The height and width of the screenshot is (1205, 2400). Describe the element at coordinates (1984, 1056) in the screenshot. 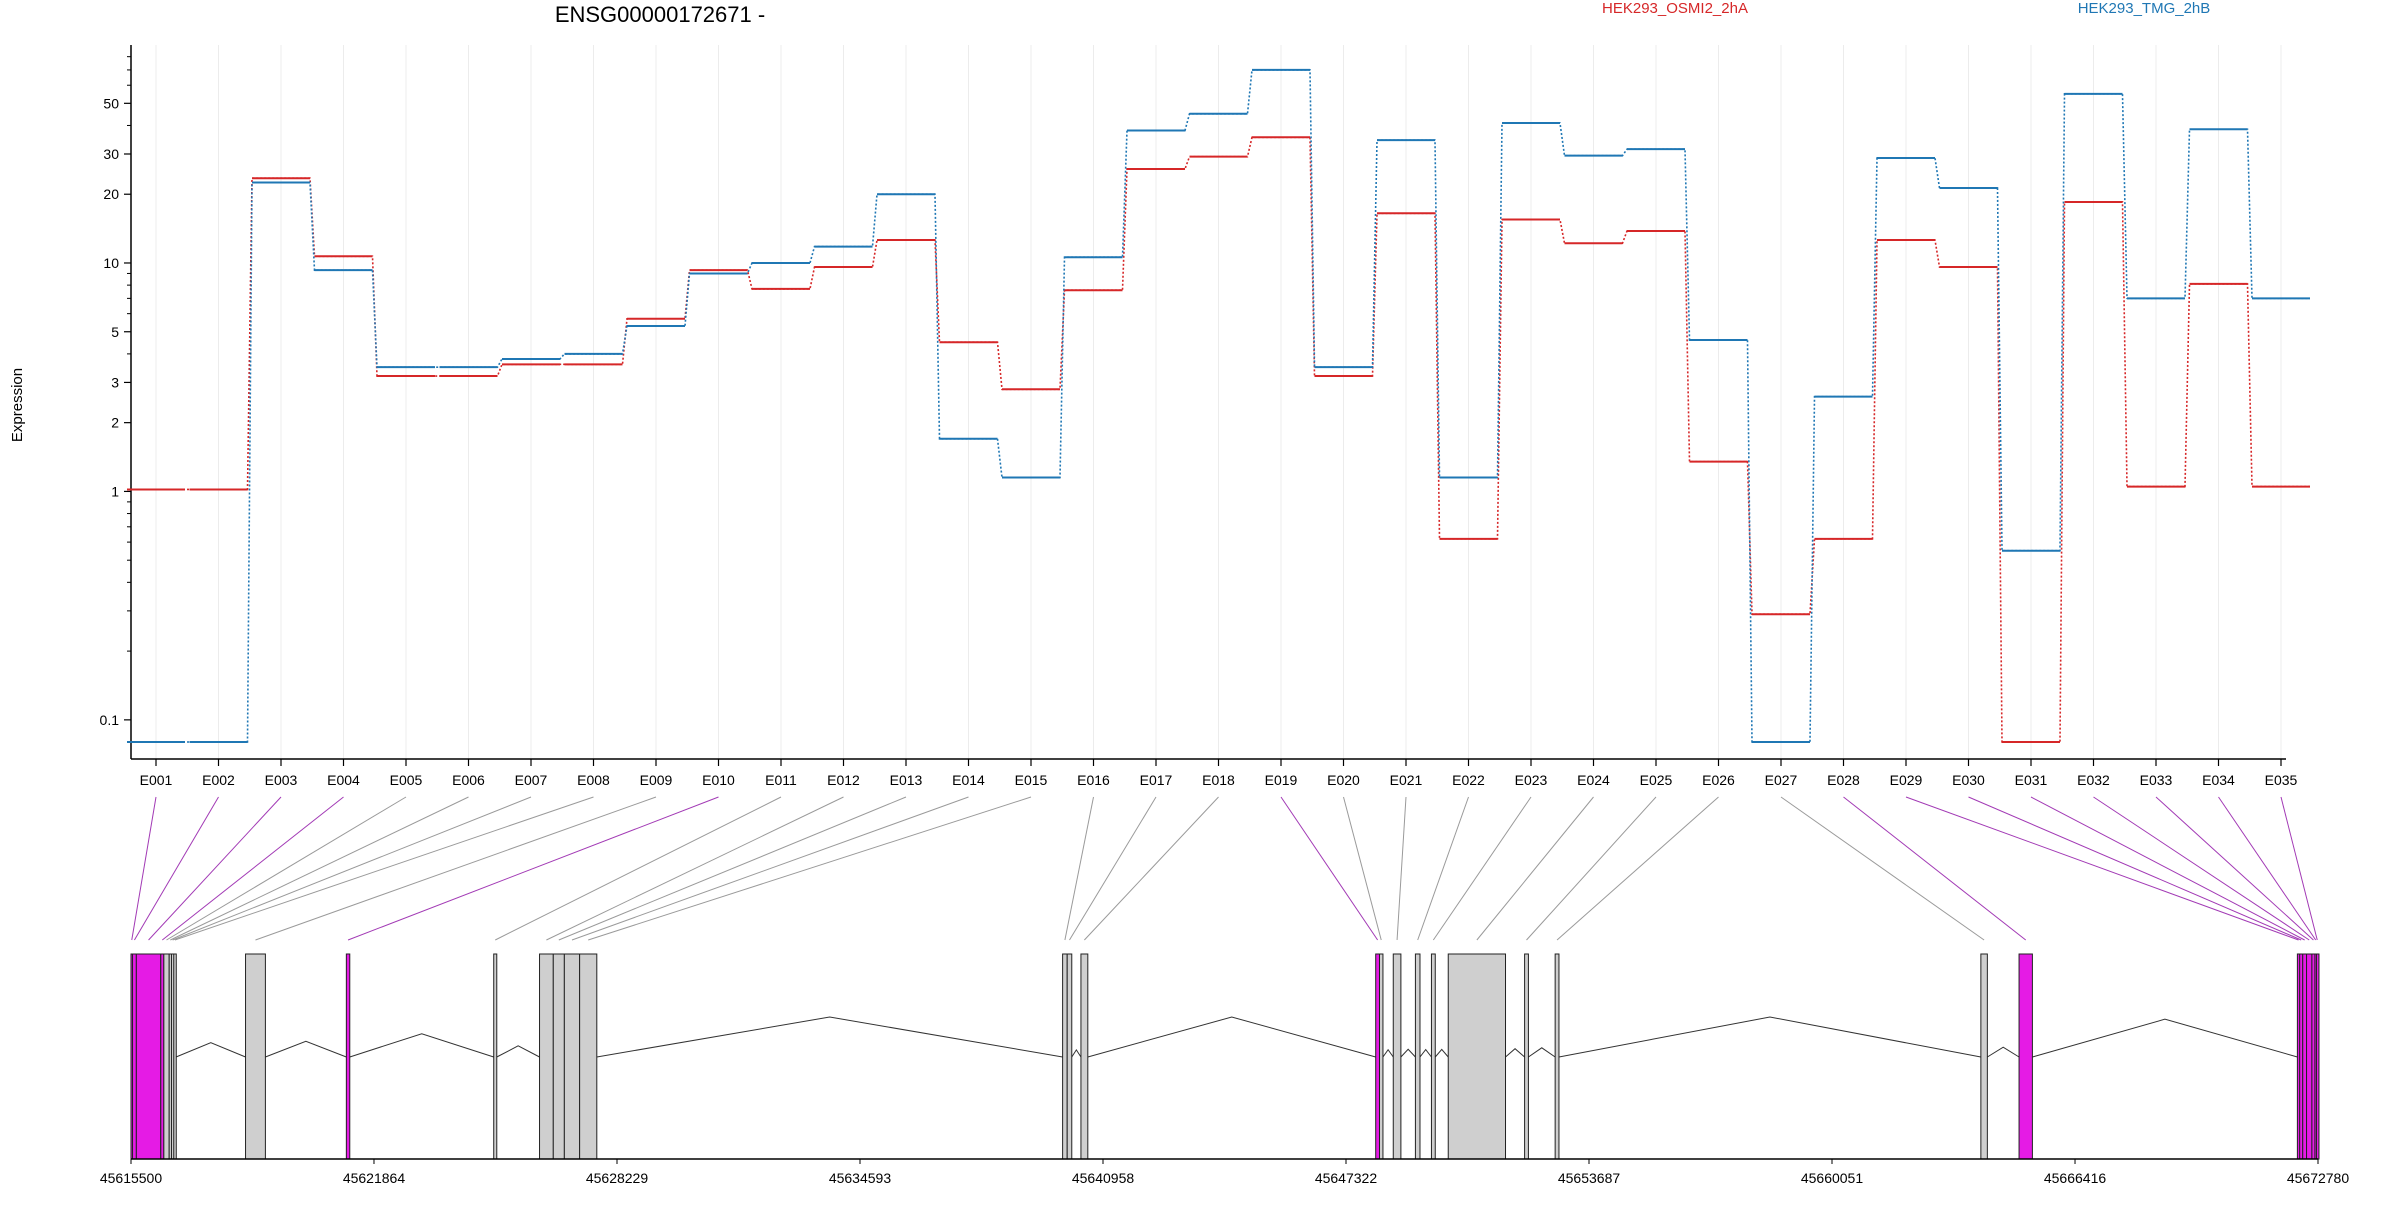

I see `exon-block-e027` at that location.